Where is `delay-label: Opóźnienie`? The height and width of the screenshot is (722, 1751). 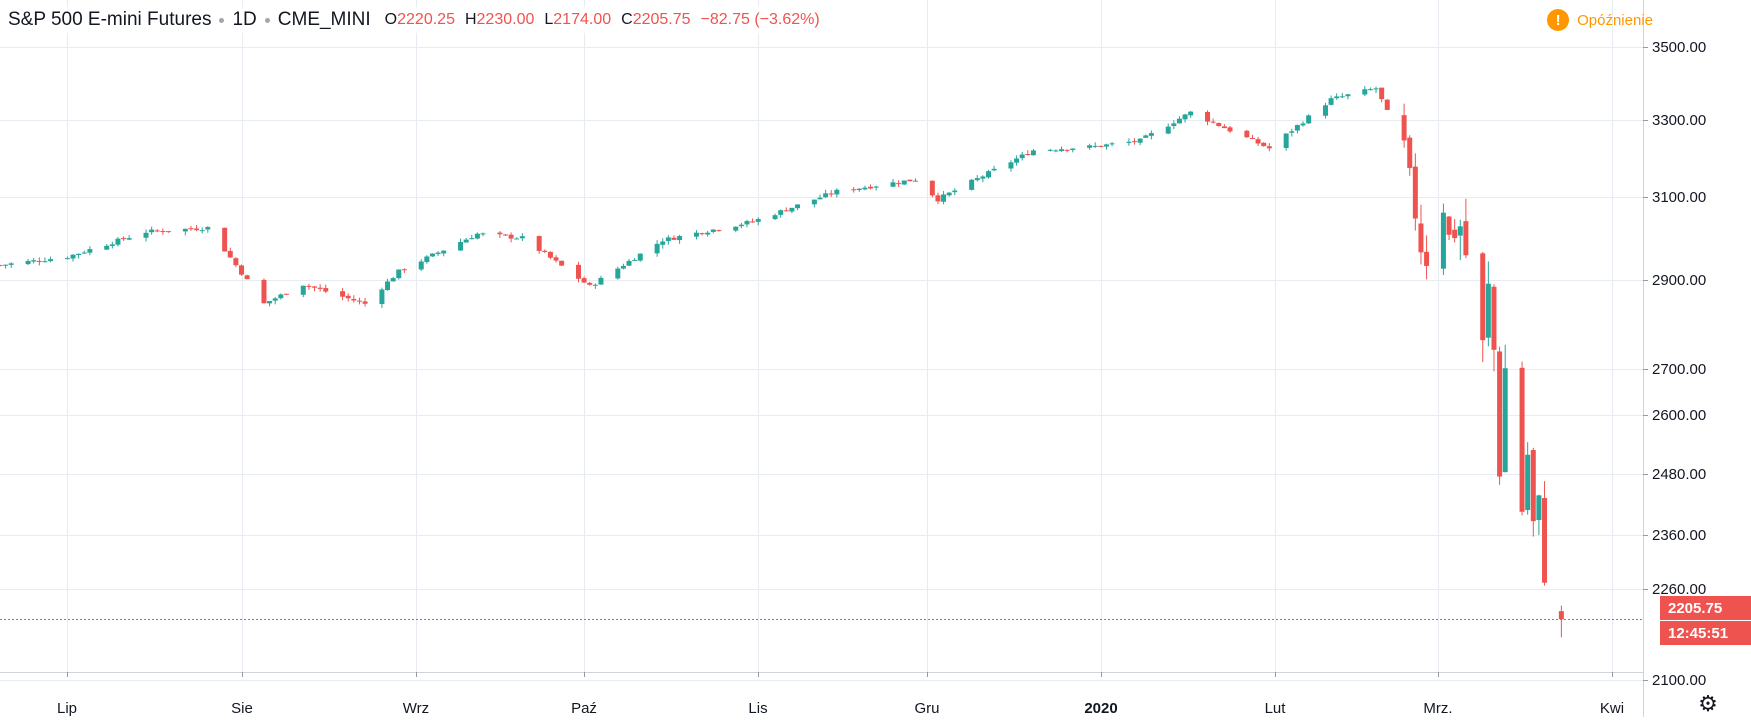
delay-label: Opóźnienie is located at coordinates (1615, 20).